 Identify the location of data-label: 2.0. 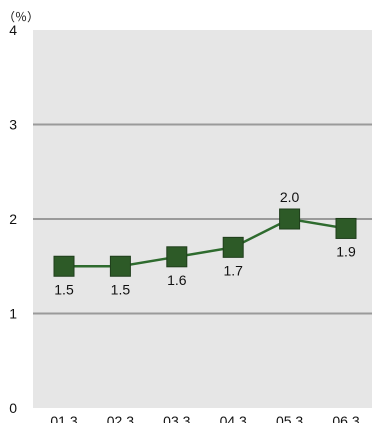
(290, 197).